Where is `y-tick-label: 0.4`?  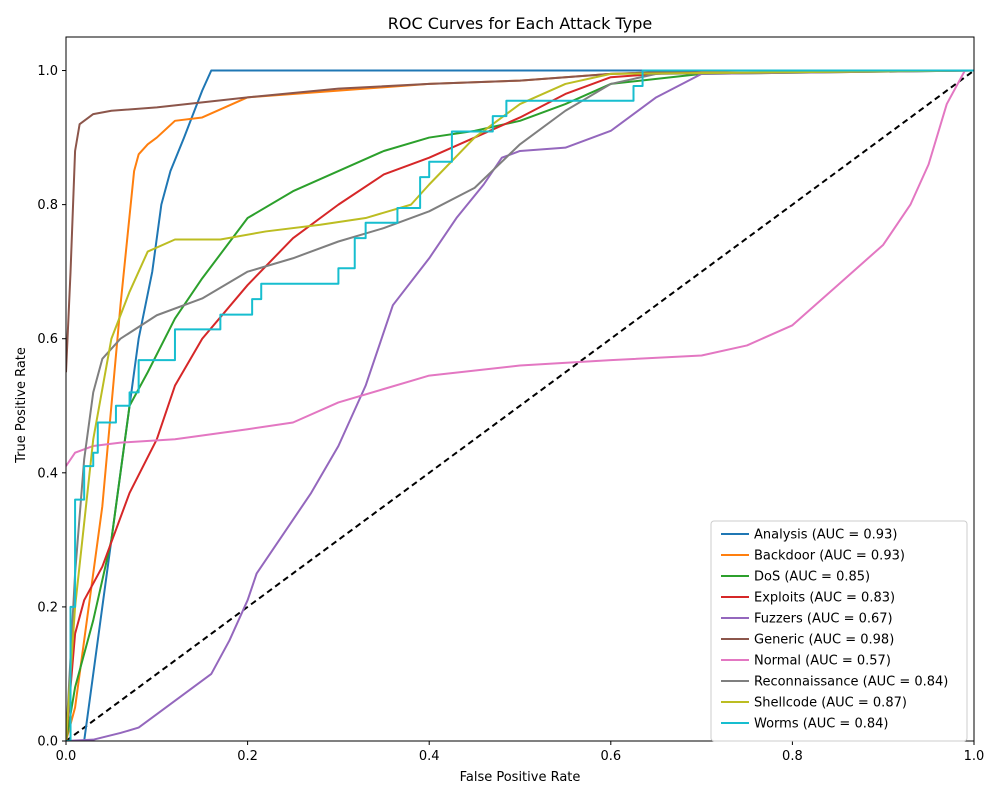 y-tick-label: 0.4 is located at coordinates (47, 473).